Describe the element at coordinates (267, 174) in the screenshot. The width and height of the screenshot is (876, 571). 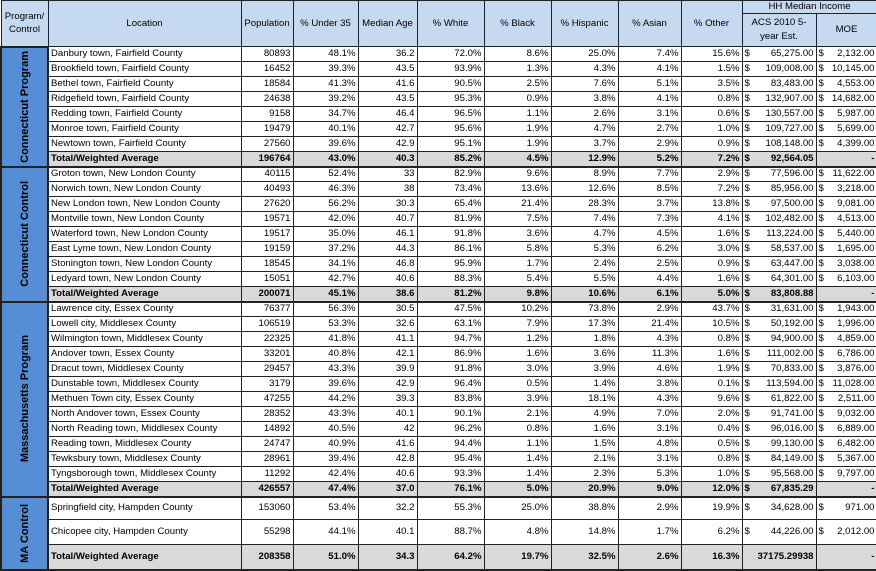
I see `population-cell: 40115` at that location.